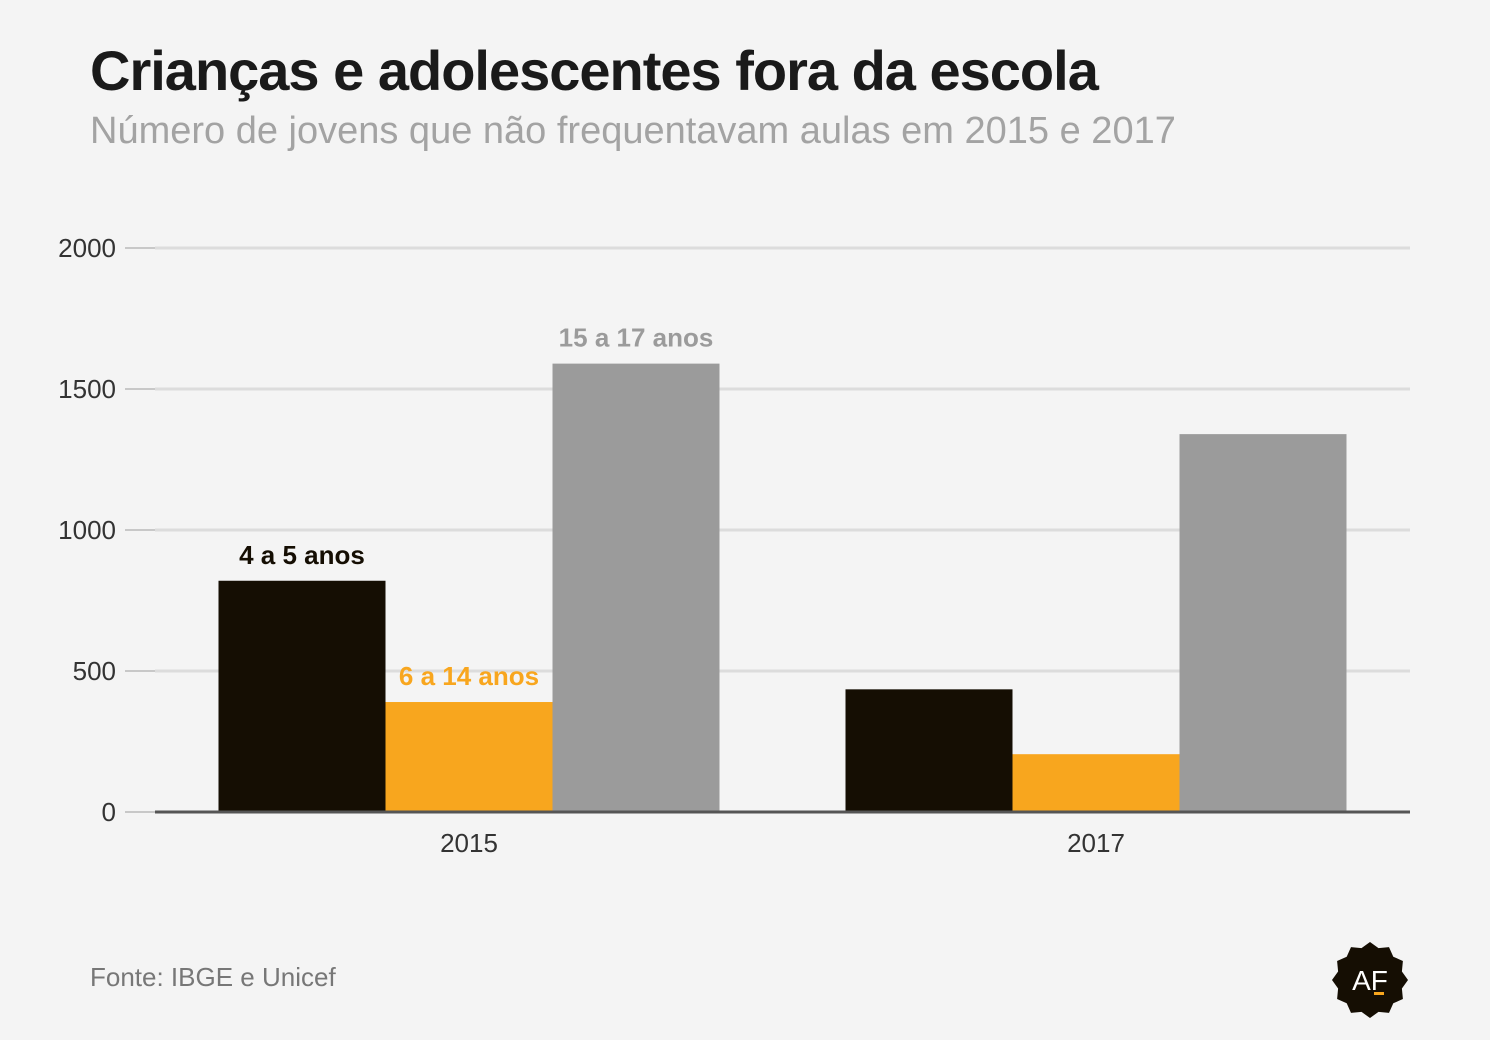 The width and height of the screenshot is (1490, 1040). Describe the element at coordinates (469, 843) in the screenshot. I see `x-tick-label: 2015` at that location.